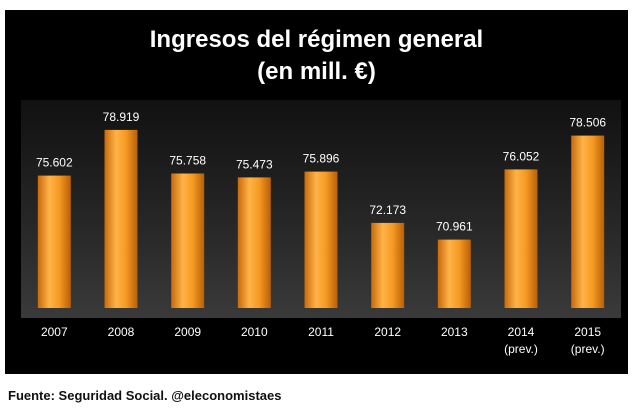 The height and width of the screenshot is (413, 635). What do you see at coordinates (321, 159) in the screenshot?
I see `value-label-2011: 75.896` at bounding box center [321, 159].